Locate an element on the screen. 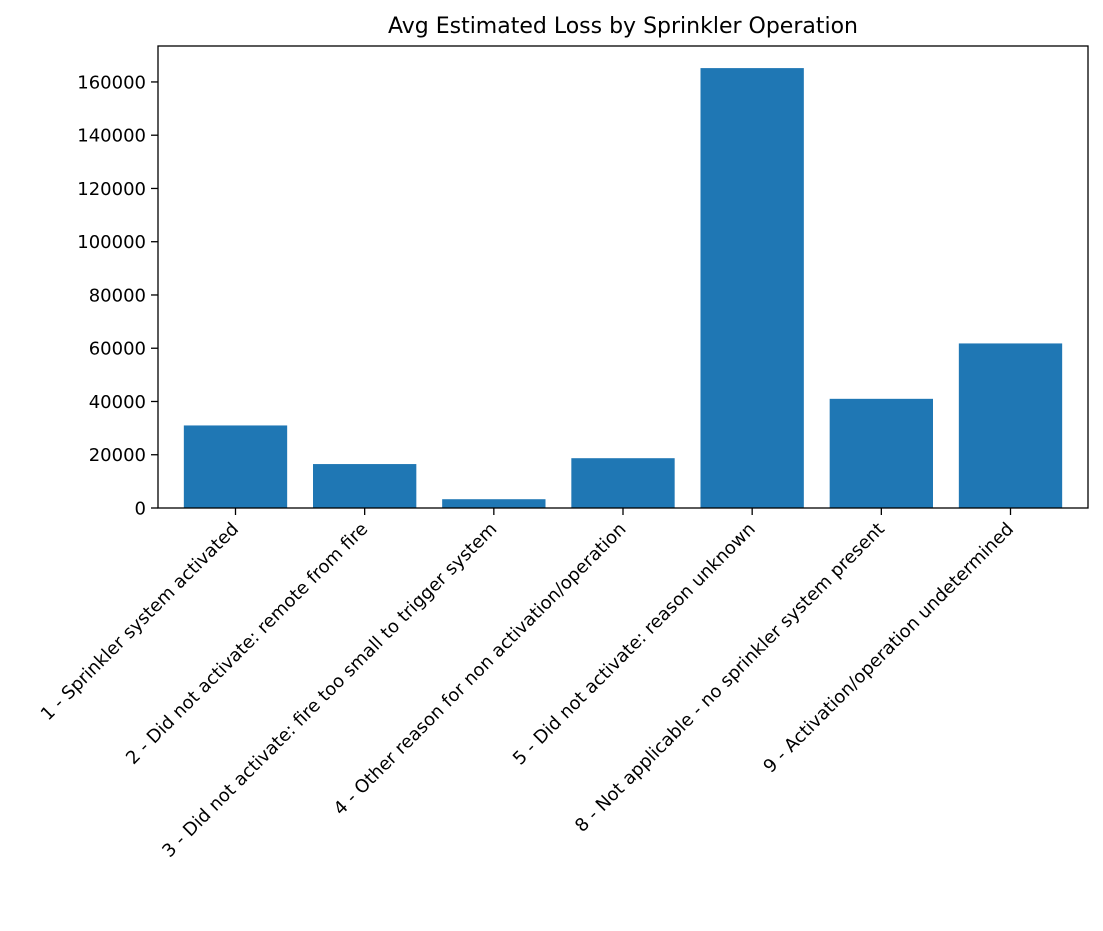  y-tick-label: 140000 is located at coordinates (111, 136).